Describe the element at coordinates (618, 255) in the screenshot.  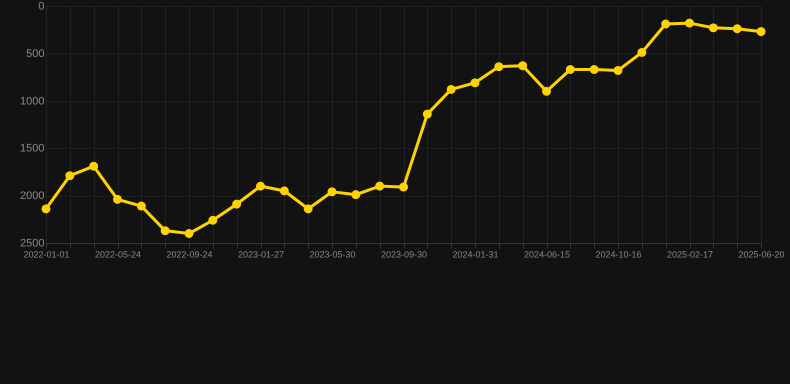
I see `x-tick-label: 2024-10-16` at that location.